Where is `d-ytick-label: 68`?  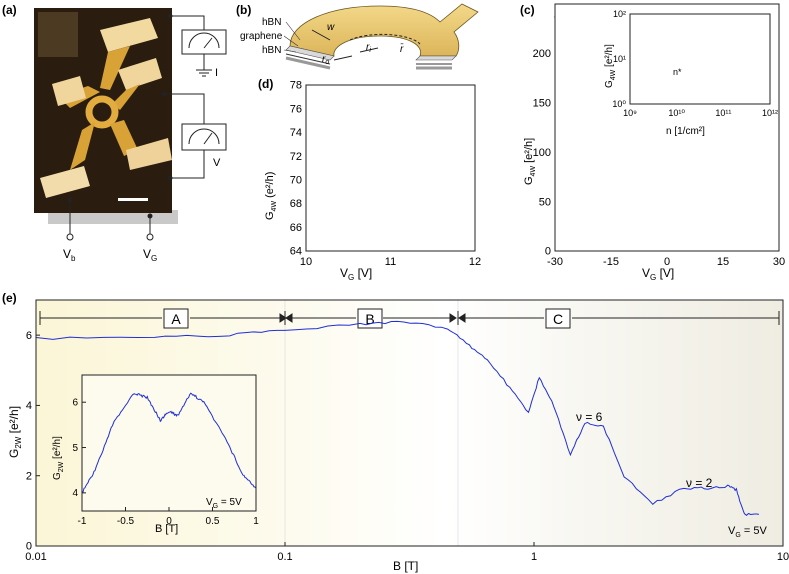
d-ytick-label: 68 is located at coordinates (296, 204).